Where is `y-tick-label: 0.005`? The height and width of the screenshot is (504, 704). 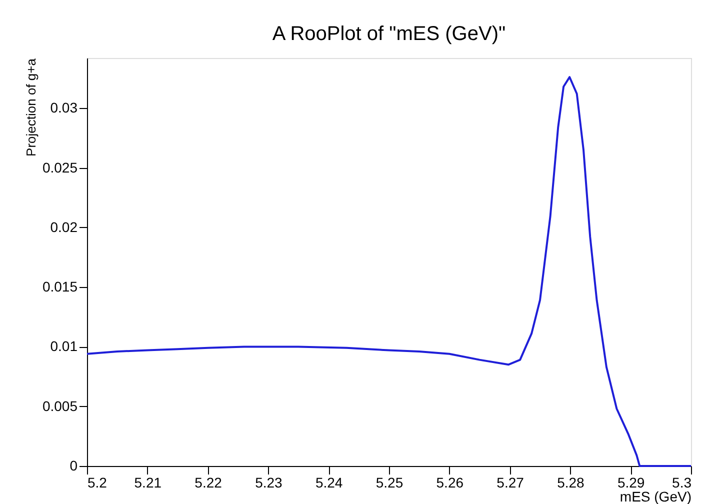
y-tick-label: 0.005 is located at coordinates (60, 406).